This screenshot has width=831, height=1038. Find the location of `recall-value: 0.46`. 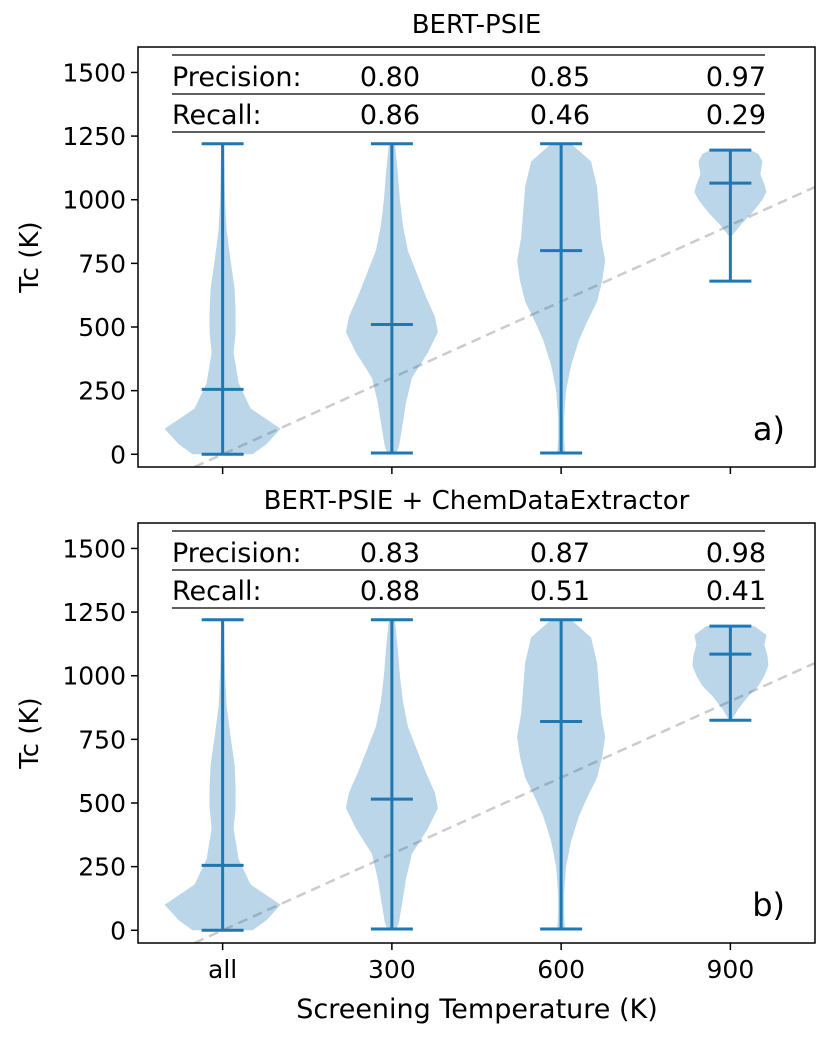

recall-value: 0.46 is located at coordinates (560, 115).